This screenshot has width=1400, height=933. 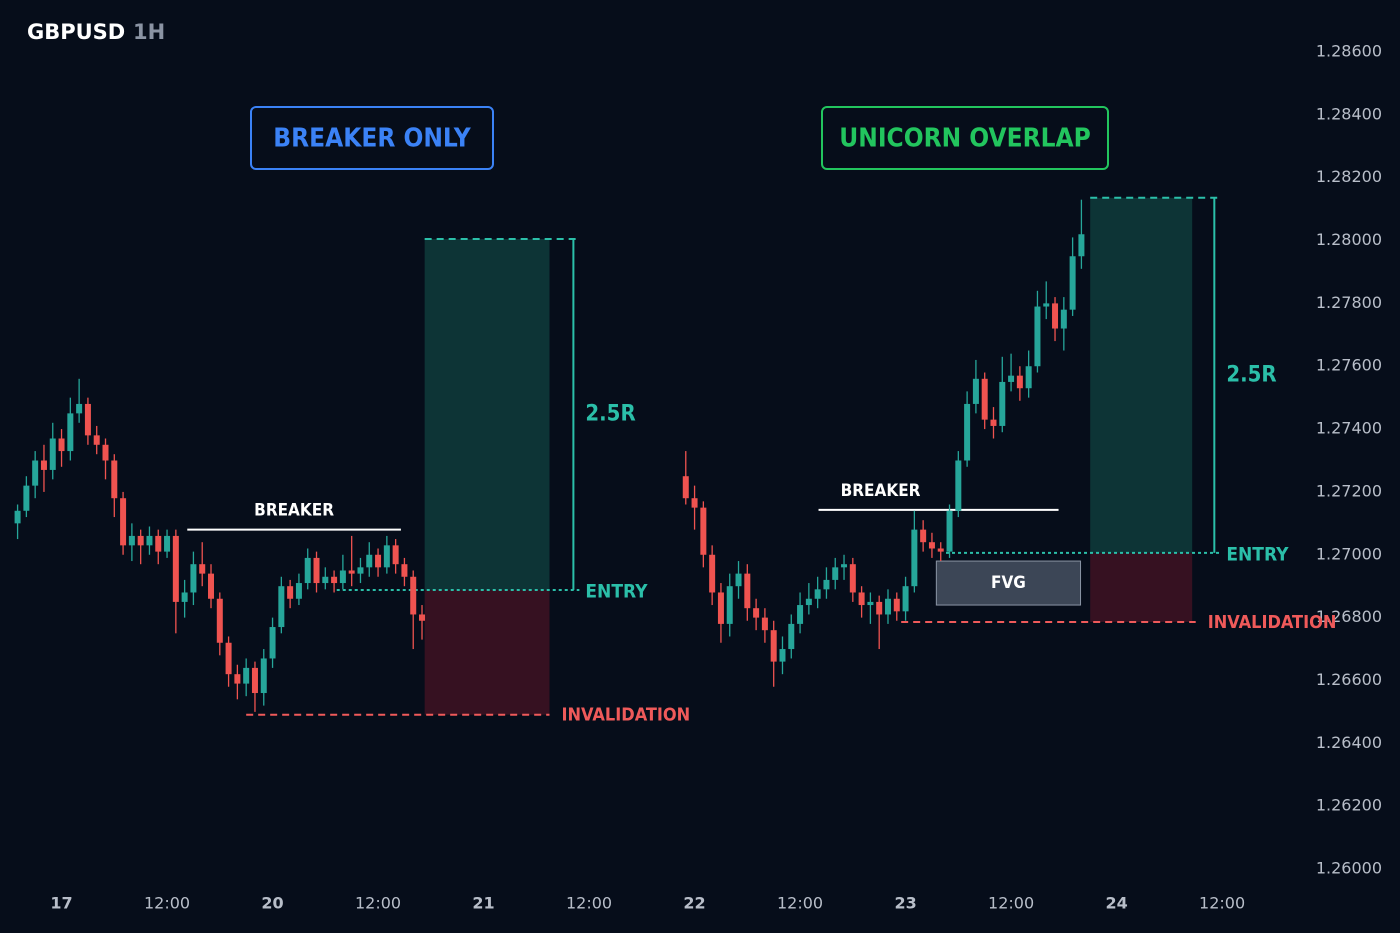 I want to click on target-zone, so click(x=1141, y=375).